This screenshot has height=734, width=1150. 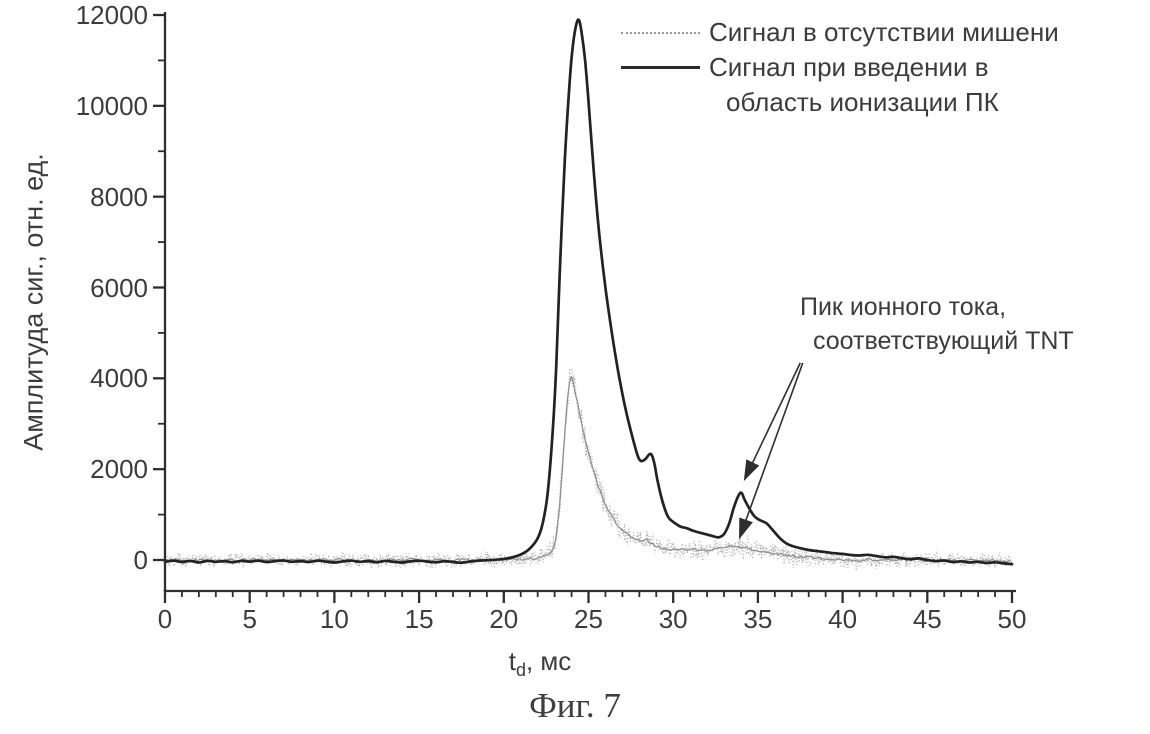 I want to click on legend-line-sample-solid, so click(x=660, y=67).